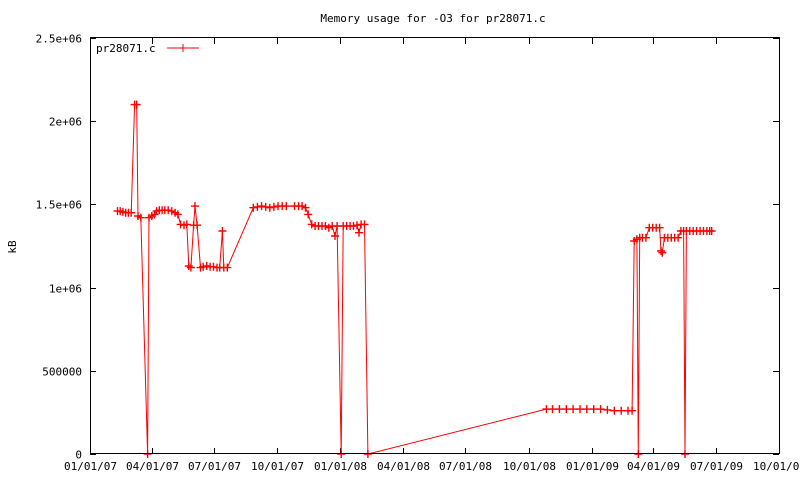 Image resolution: width=800 pixels, height=480 pixels. I want to click on chart-title: Memory usage for -O3 for pr28071.c, so click(432, 18).